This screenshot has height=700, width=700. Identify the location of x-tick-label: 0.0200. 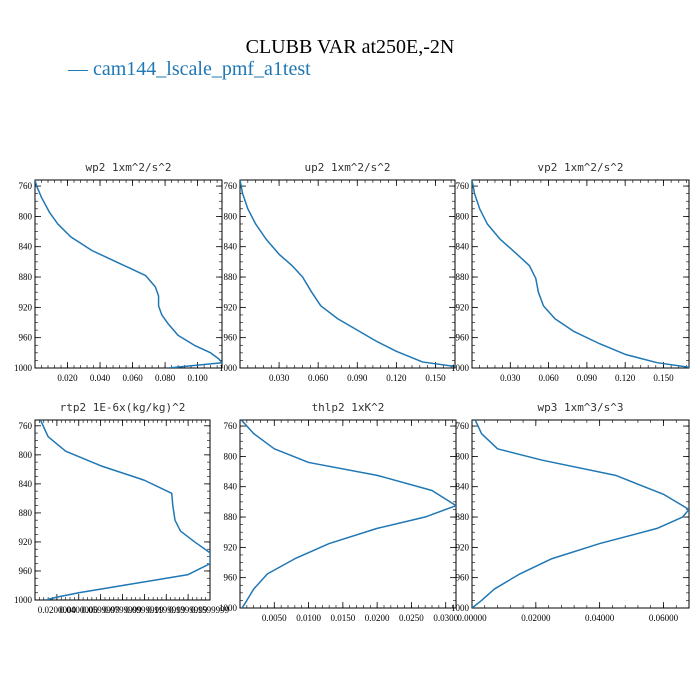
(377, 618).